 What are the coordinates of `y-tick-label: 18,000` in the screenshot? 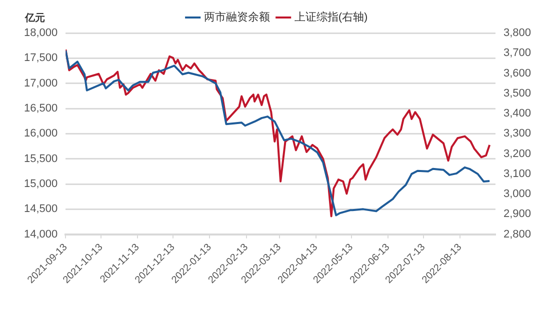 It's located at (41, 33).